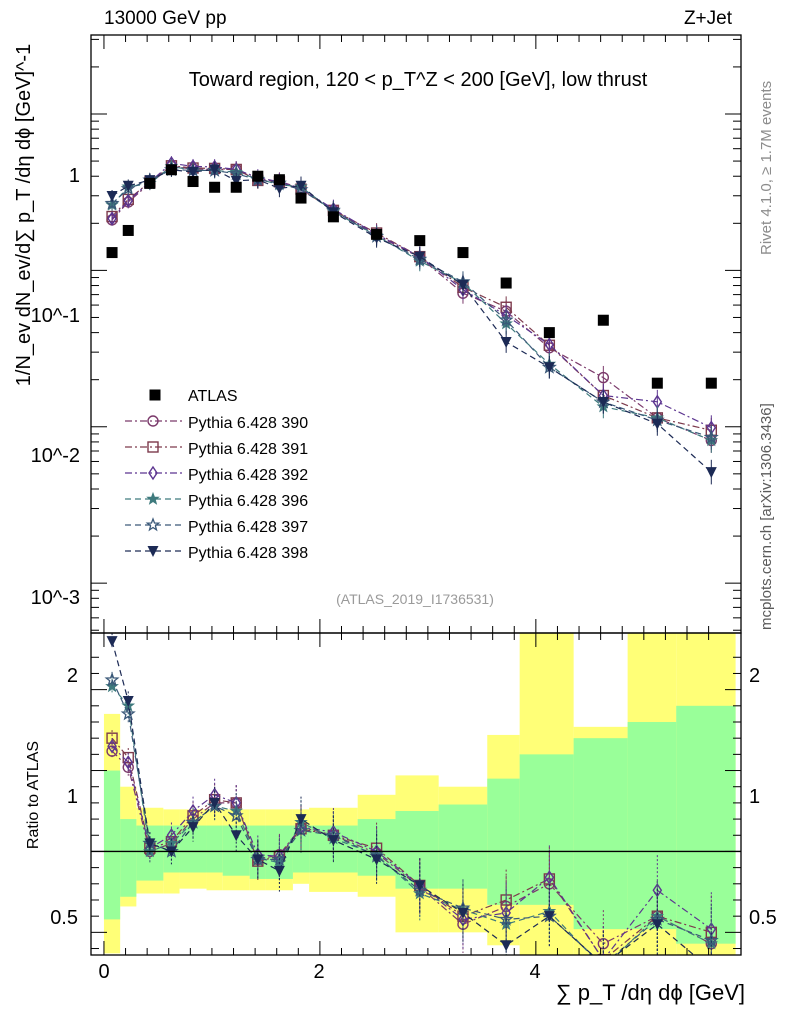 The width and height of the screenshot is (786, 1024). I want to click on y-tick-label-1: 1, so click(74, 176).